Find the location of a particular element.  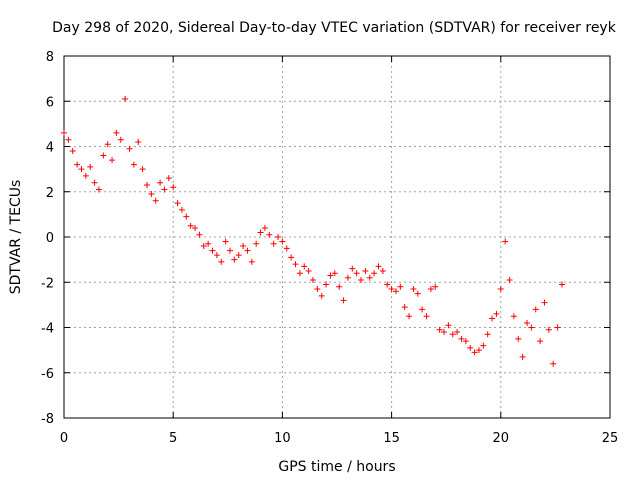

x-tick-label: 15 is located at coordinates (391, 438).